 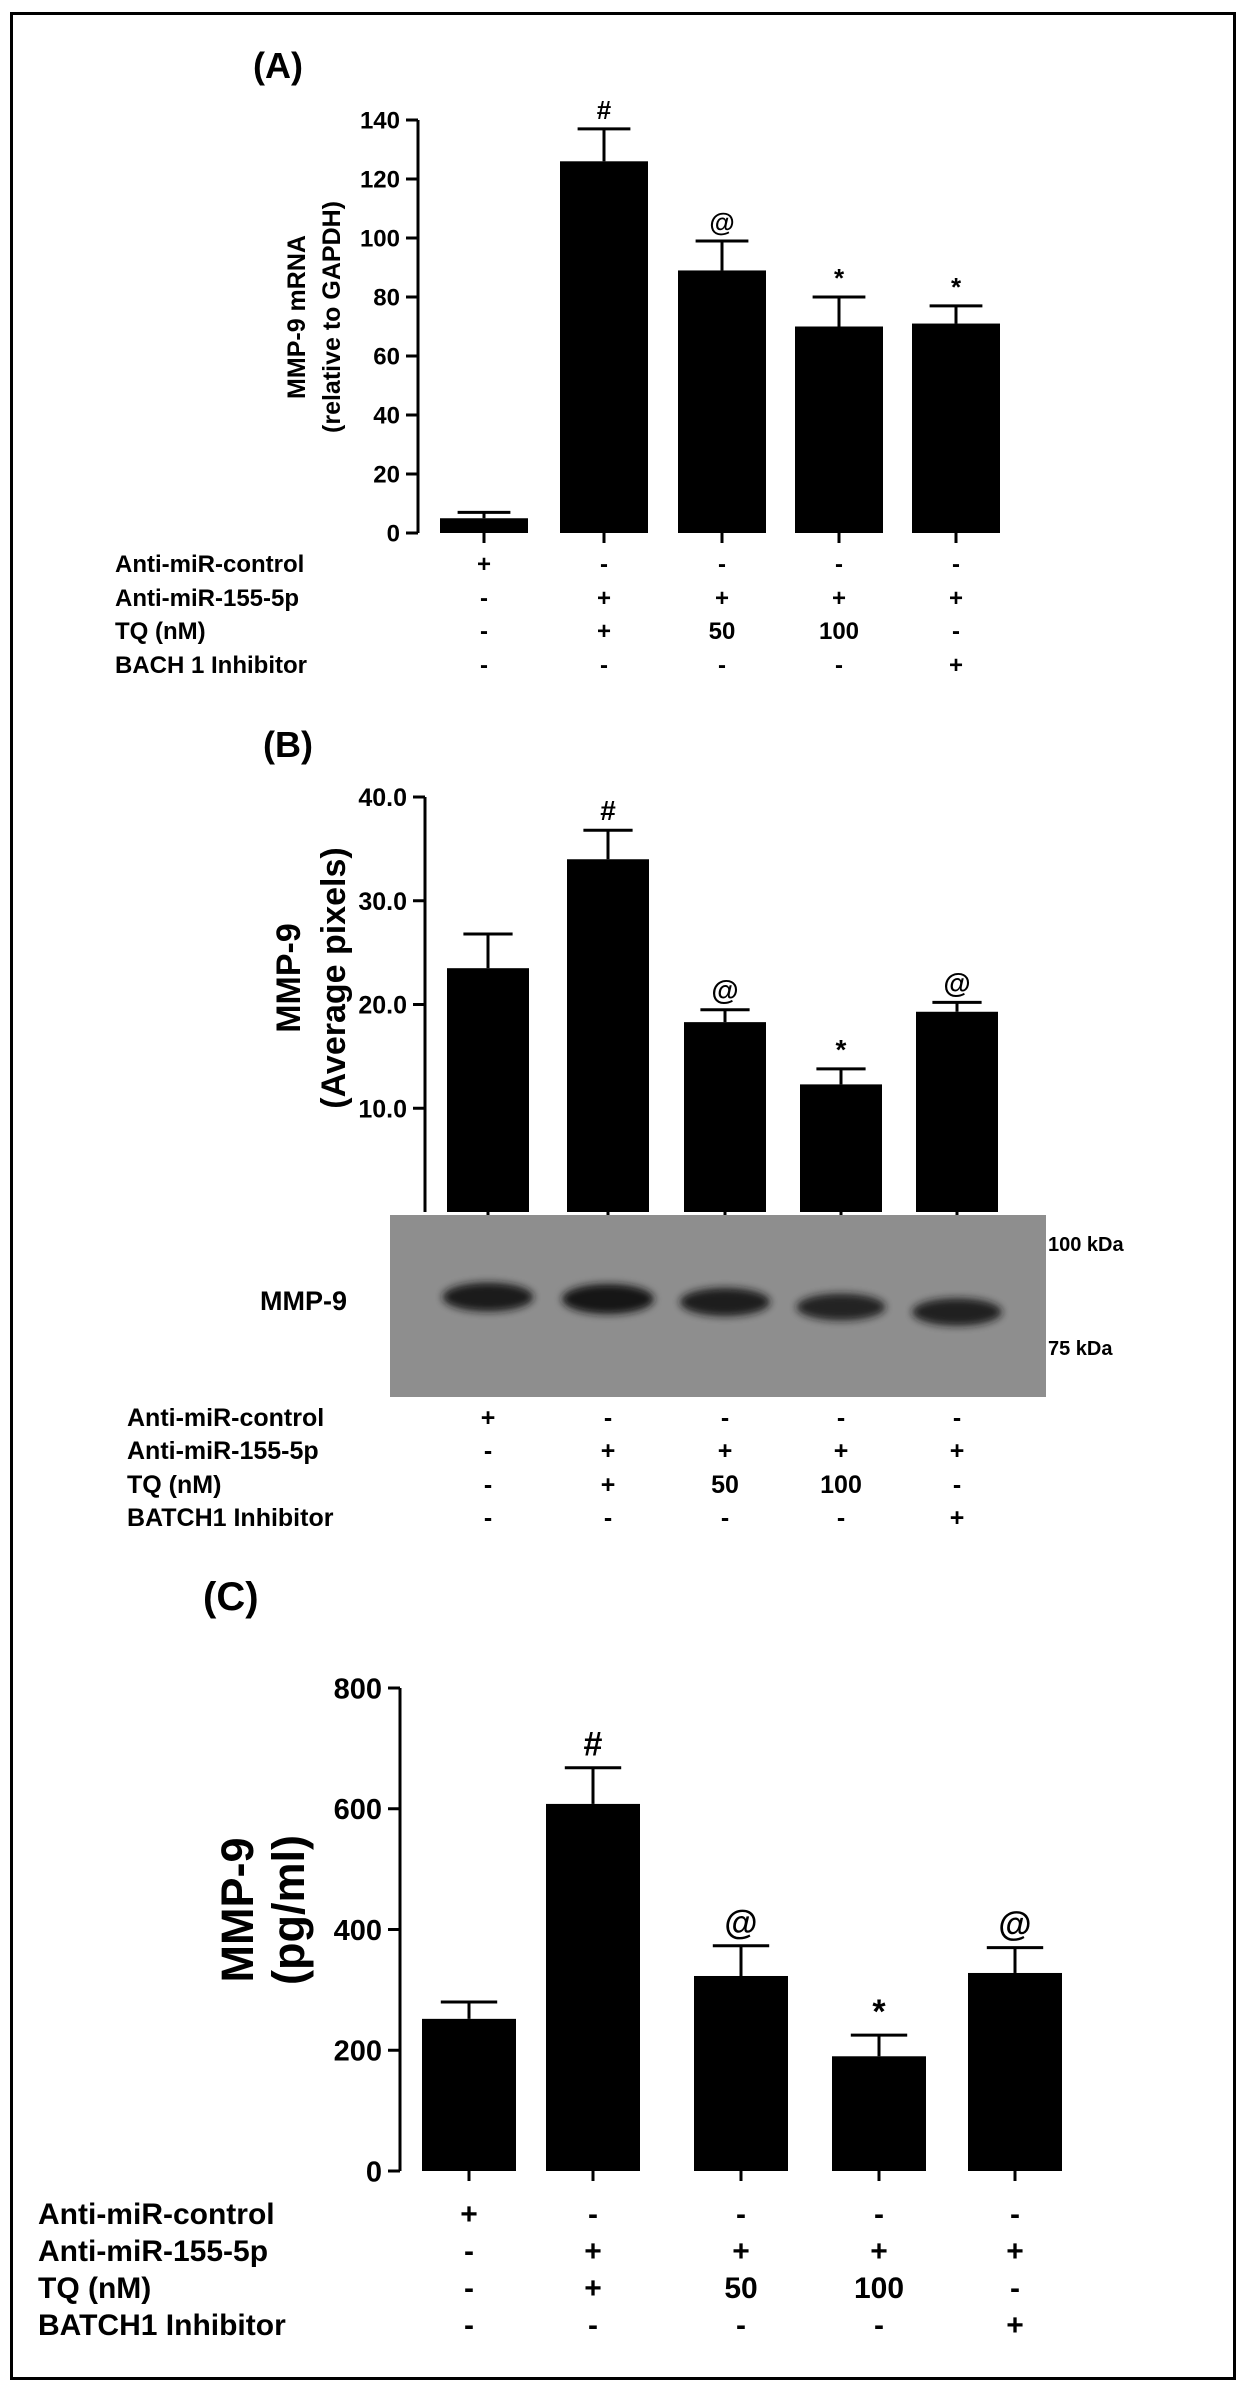 I want to click on y-tick-label: 20, so click(x=386, y=475).